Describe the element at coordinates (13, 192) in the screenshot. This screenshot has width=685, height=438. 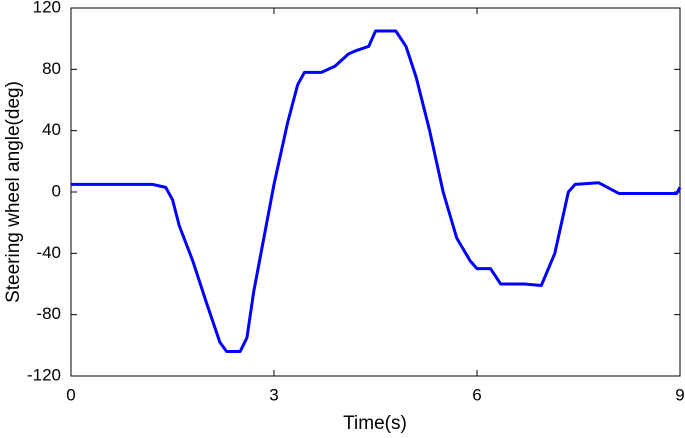
I see `y-axis-label: Steering wheel angle(deg)` at that location.